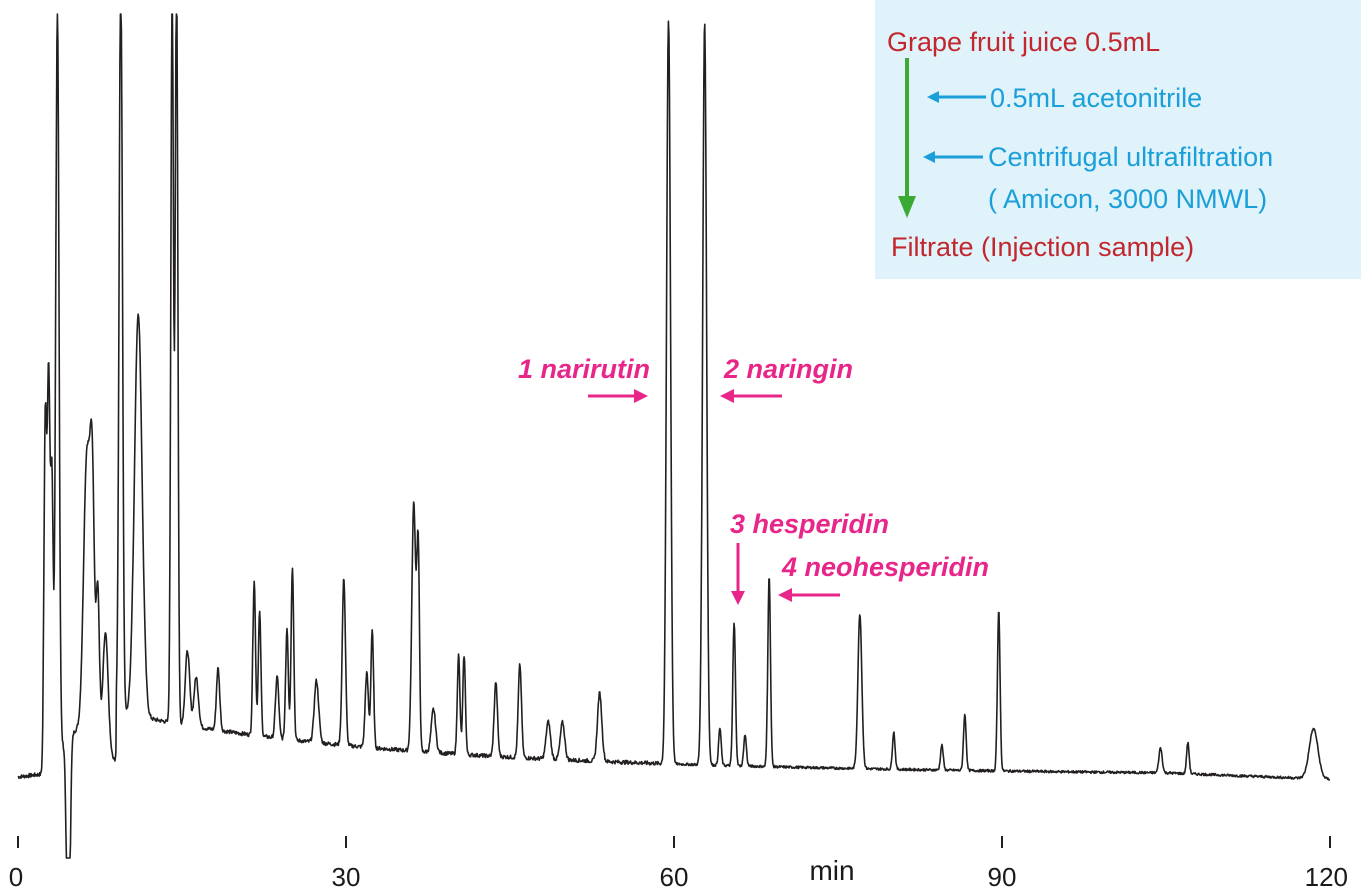 The image size is (1361, 894). I want to click on x-tick-label-0: 0, so click(16, 877).